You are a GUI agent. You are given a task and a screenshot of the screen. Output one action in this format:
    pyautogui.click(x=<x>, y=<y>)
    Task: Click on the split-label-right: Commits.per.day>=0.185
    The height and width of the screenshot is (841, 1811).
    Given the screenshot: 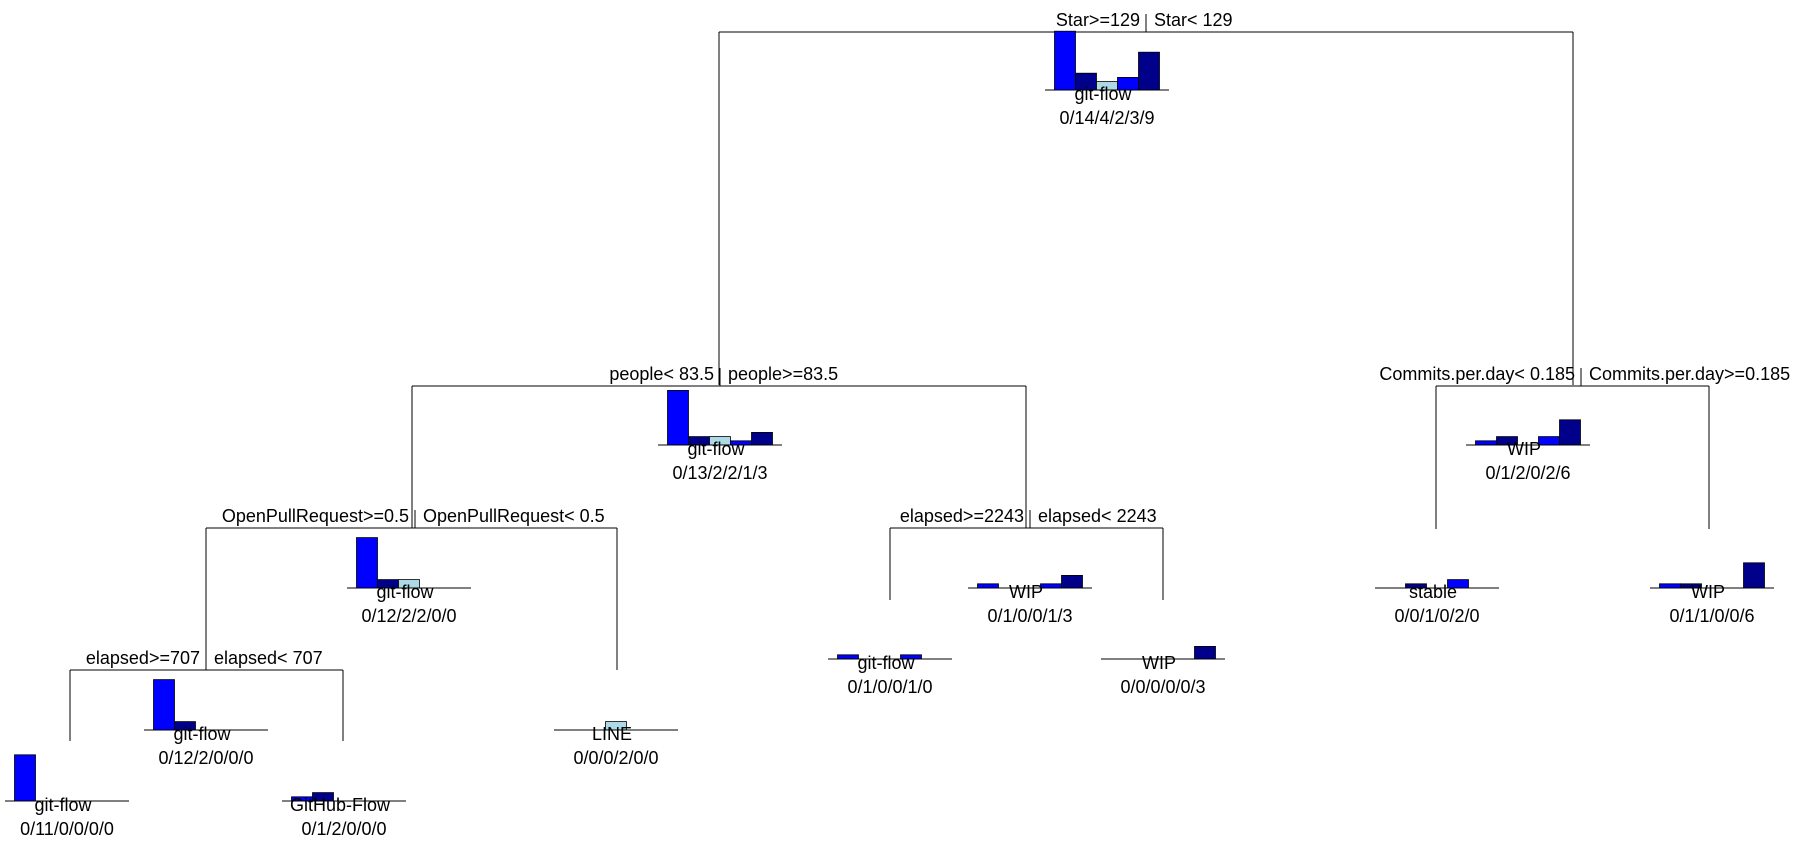 What is the action you would take?
    pyautogui.click(x=1689, y=374)
    